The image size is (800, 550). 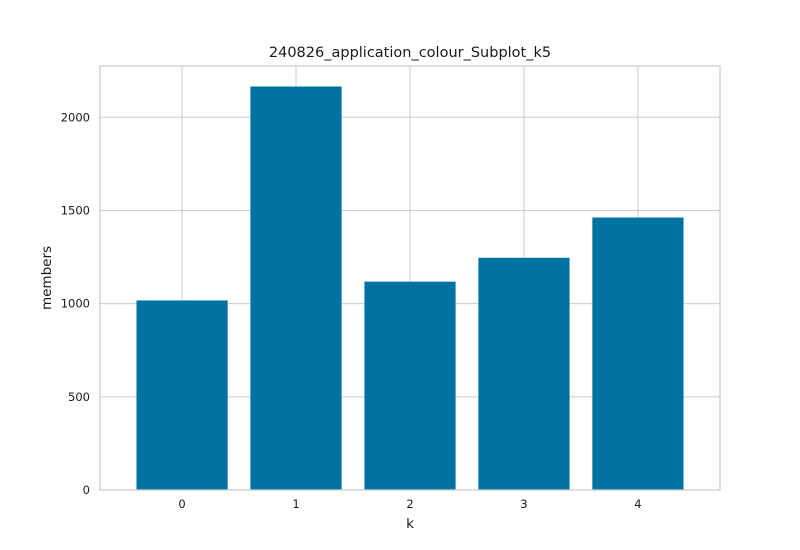 What do you see at coordinates (86, 490) in the screenshot?
I see `y-tick-label: 0` at bounding box center [86, 490].